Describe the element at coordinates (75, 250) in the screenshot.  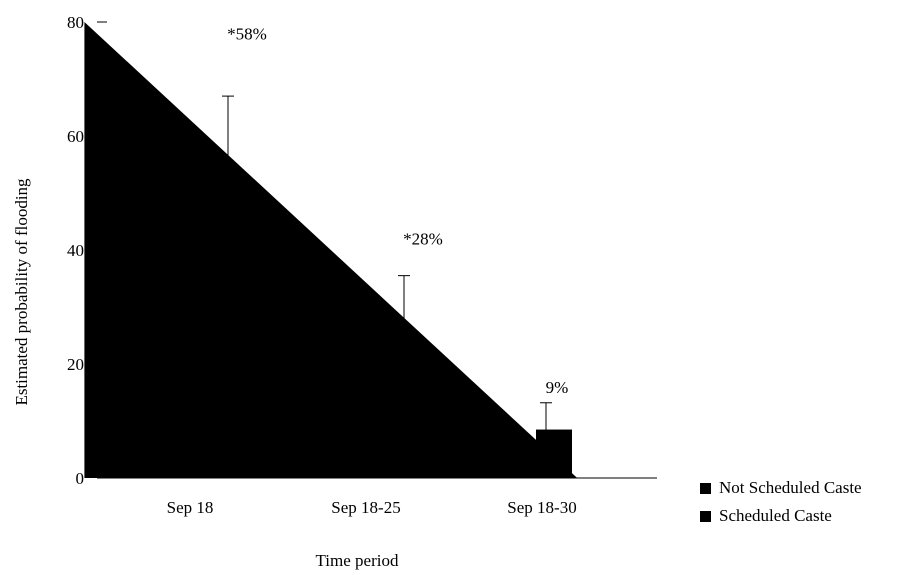
I see `y-tick-label: 40` at that location.